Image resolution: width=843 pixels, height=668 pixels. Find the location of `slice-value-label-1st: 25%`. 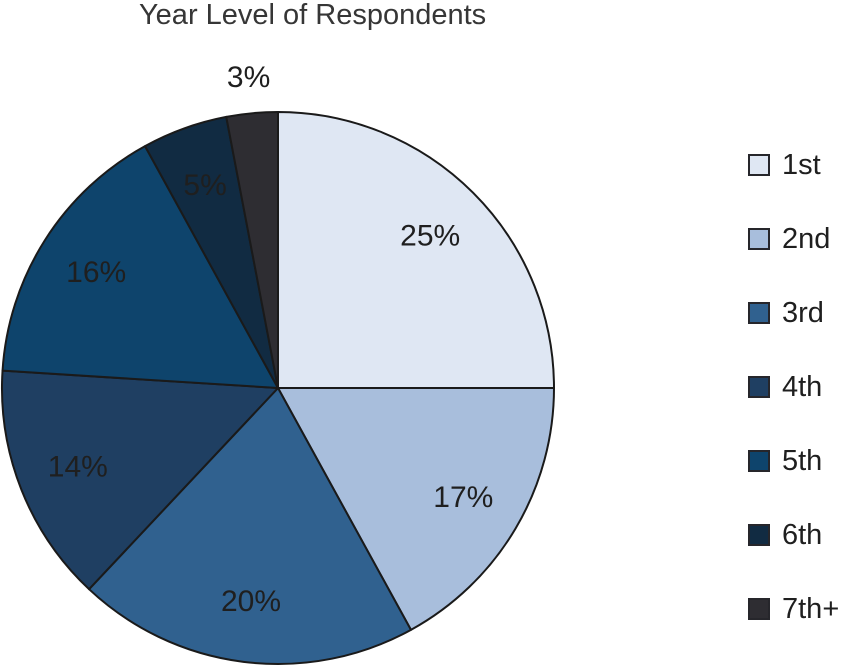

slice-value-label-1st: 25% is located at coordinates (430, 235).